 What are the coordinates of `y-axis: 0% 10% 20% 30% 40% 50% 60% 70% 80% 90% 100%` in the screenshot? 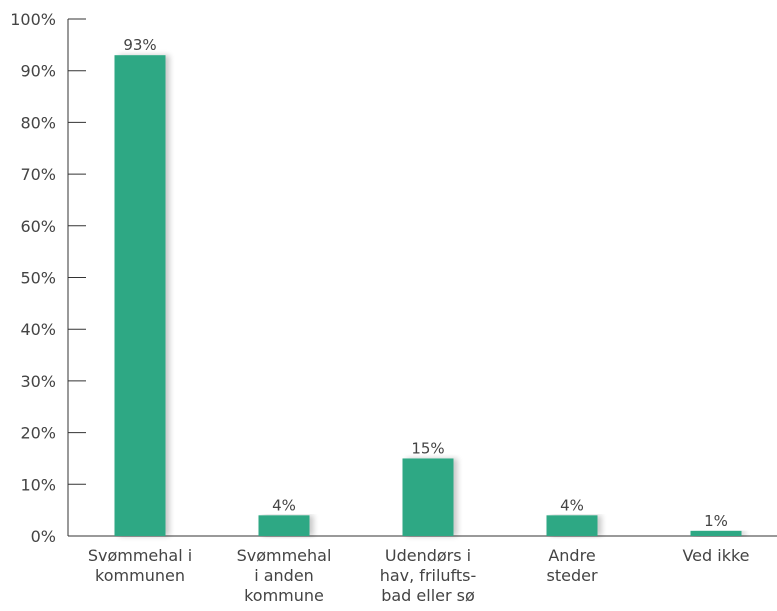 It's located at (48, 278).